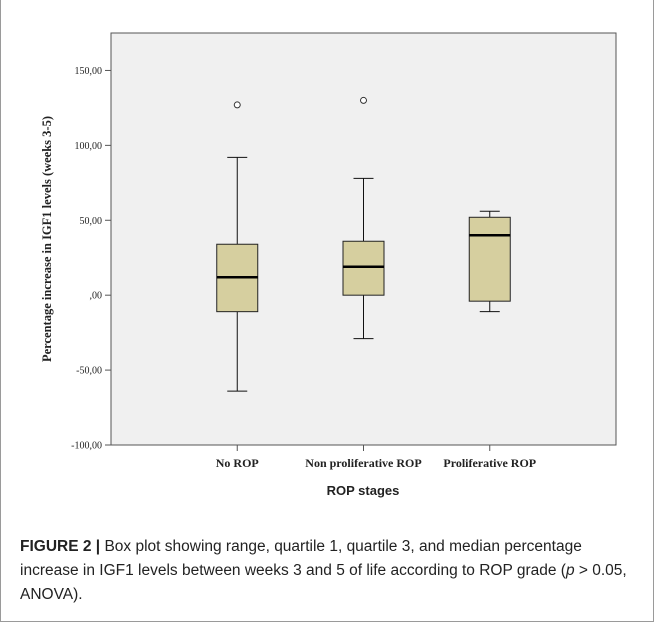 This screenshot has height=623, width=654. Describe the element at coordinates (89, 371) in the screenshot. I see `y-tick-label: -50,00` at that location.